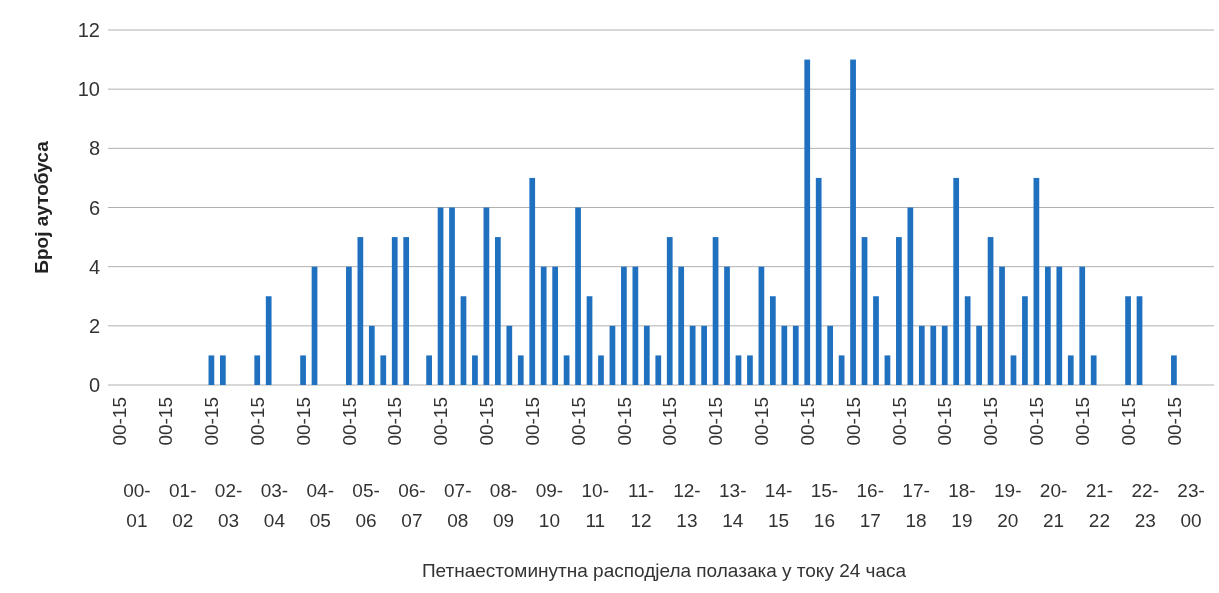 Image resolution: width=1219 pixels, height=593 pixels. What do you see at coordinates (137, 505) in the screenshot?
I see `x-tick-label: 00-01` at bounding box center [137, 505].